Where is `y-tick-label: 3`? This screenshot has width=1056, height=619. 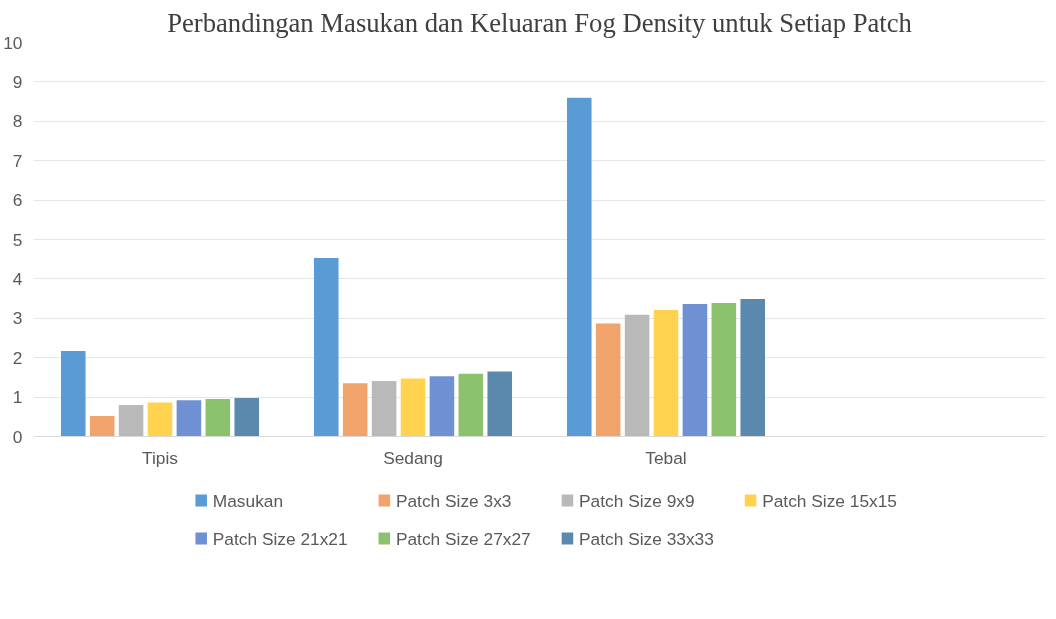
y-tick-label: 3 is located at coordinates (17, 318).